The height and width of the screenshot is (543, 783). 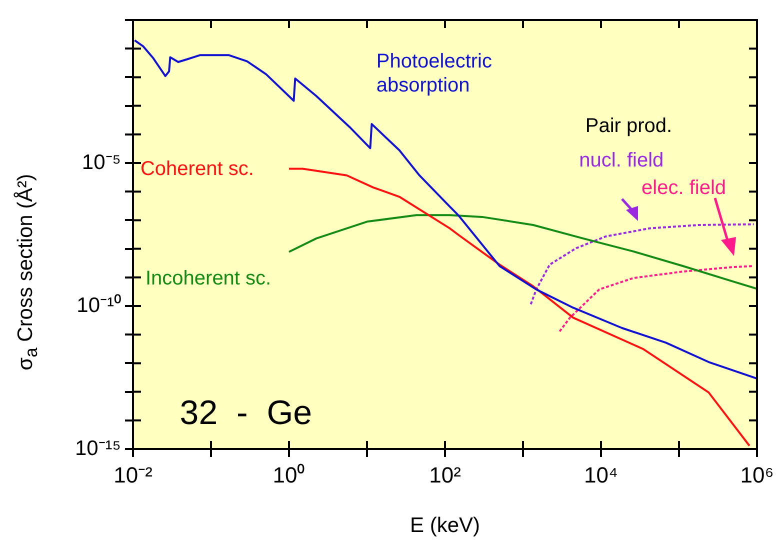 What do you see at coordinates (445, 526) in the screenshot?
I see `x-axis-title: E (keV)` at bounding box center [445, 526].